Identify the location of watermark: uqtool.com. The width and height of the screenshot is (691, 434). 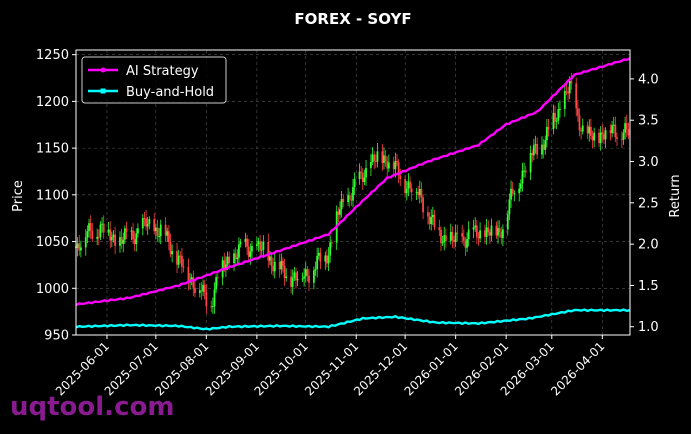
(92, 407).